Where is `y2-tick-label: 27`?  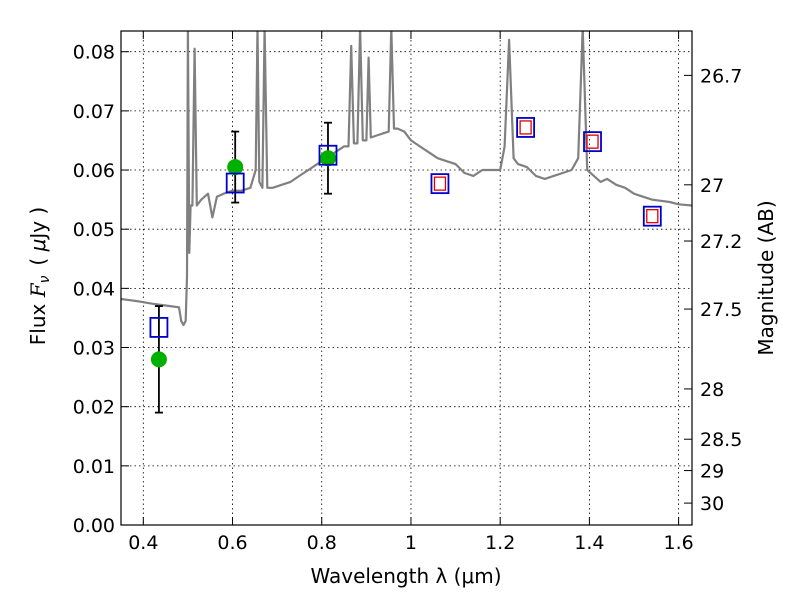 y2-tick-label: 27 is located at coordinates (712, 186).